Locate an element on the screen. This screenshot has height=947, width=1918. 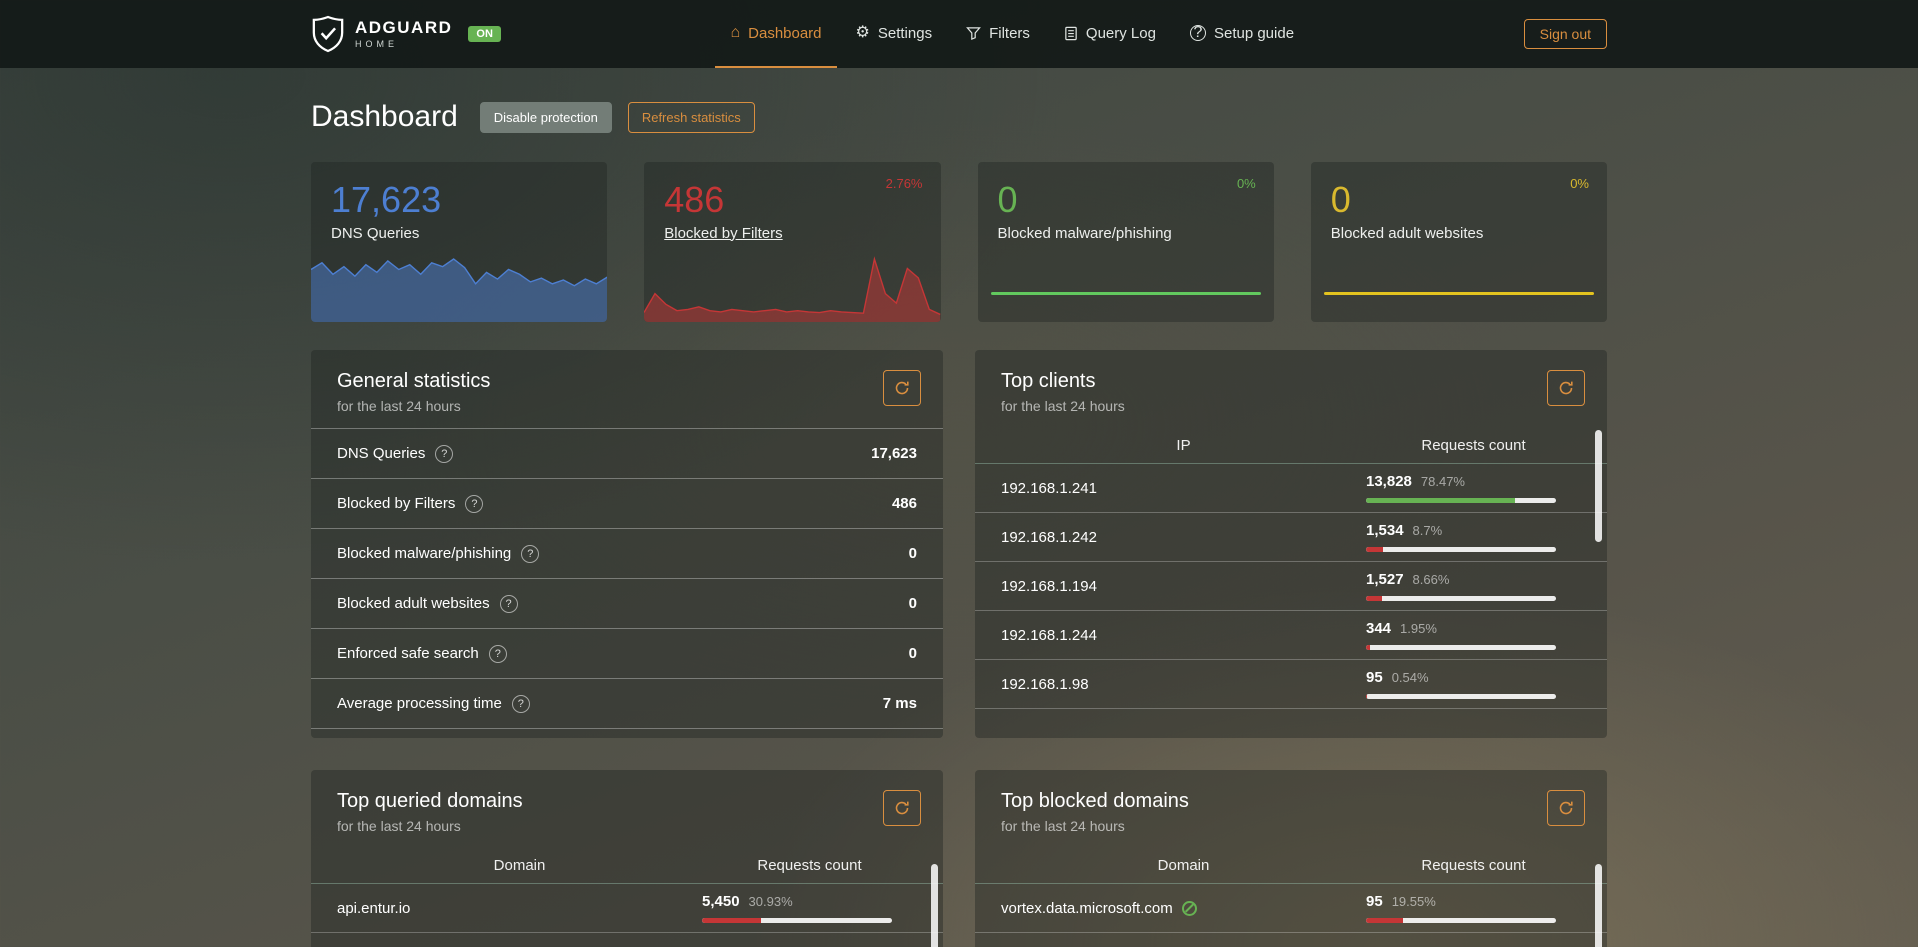
requests-percent: 8.66% is located at coordinates (1431, 579).